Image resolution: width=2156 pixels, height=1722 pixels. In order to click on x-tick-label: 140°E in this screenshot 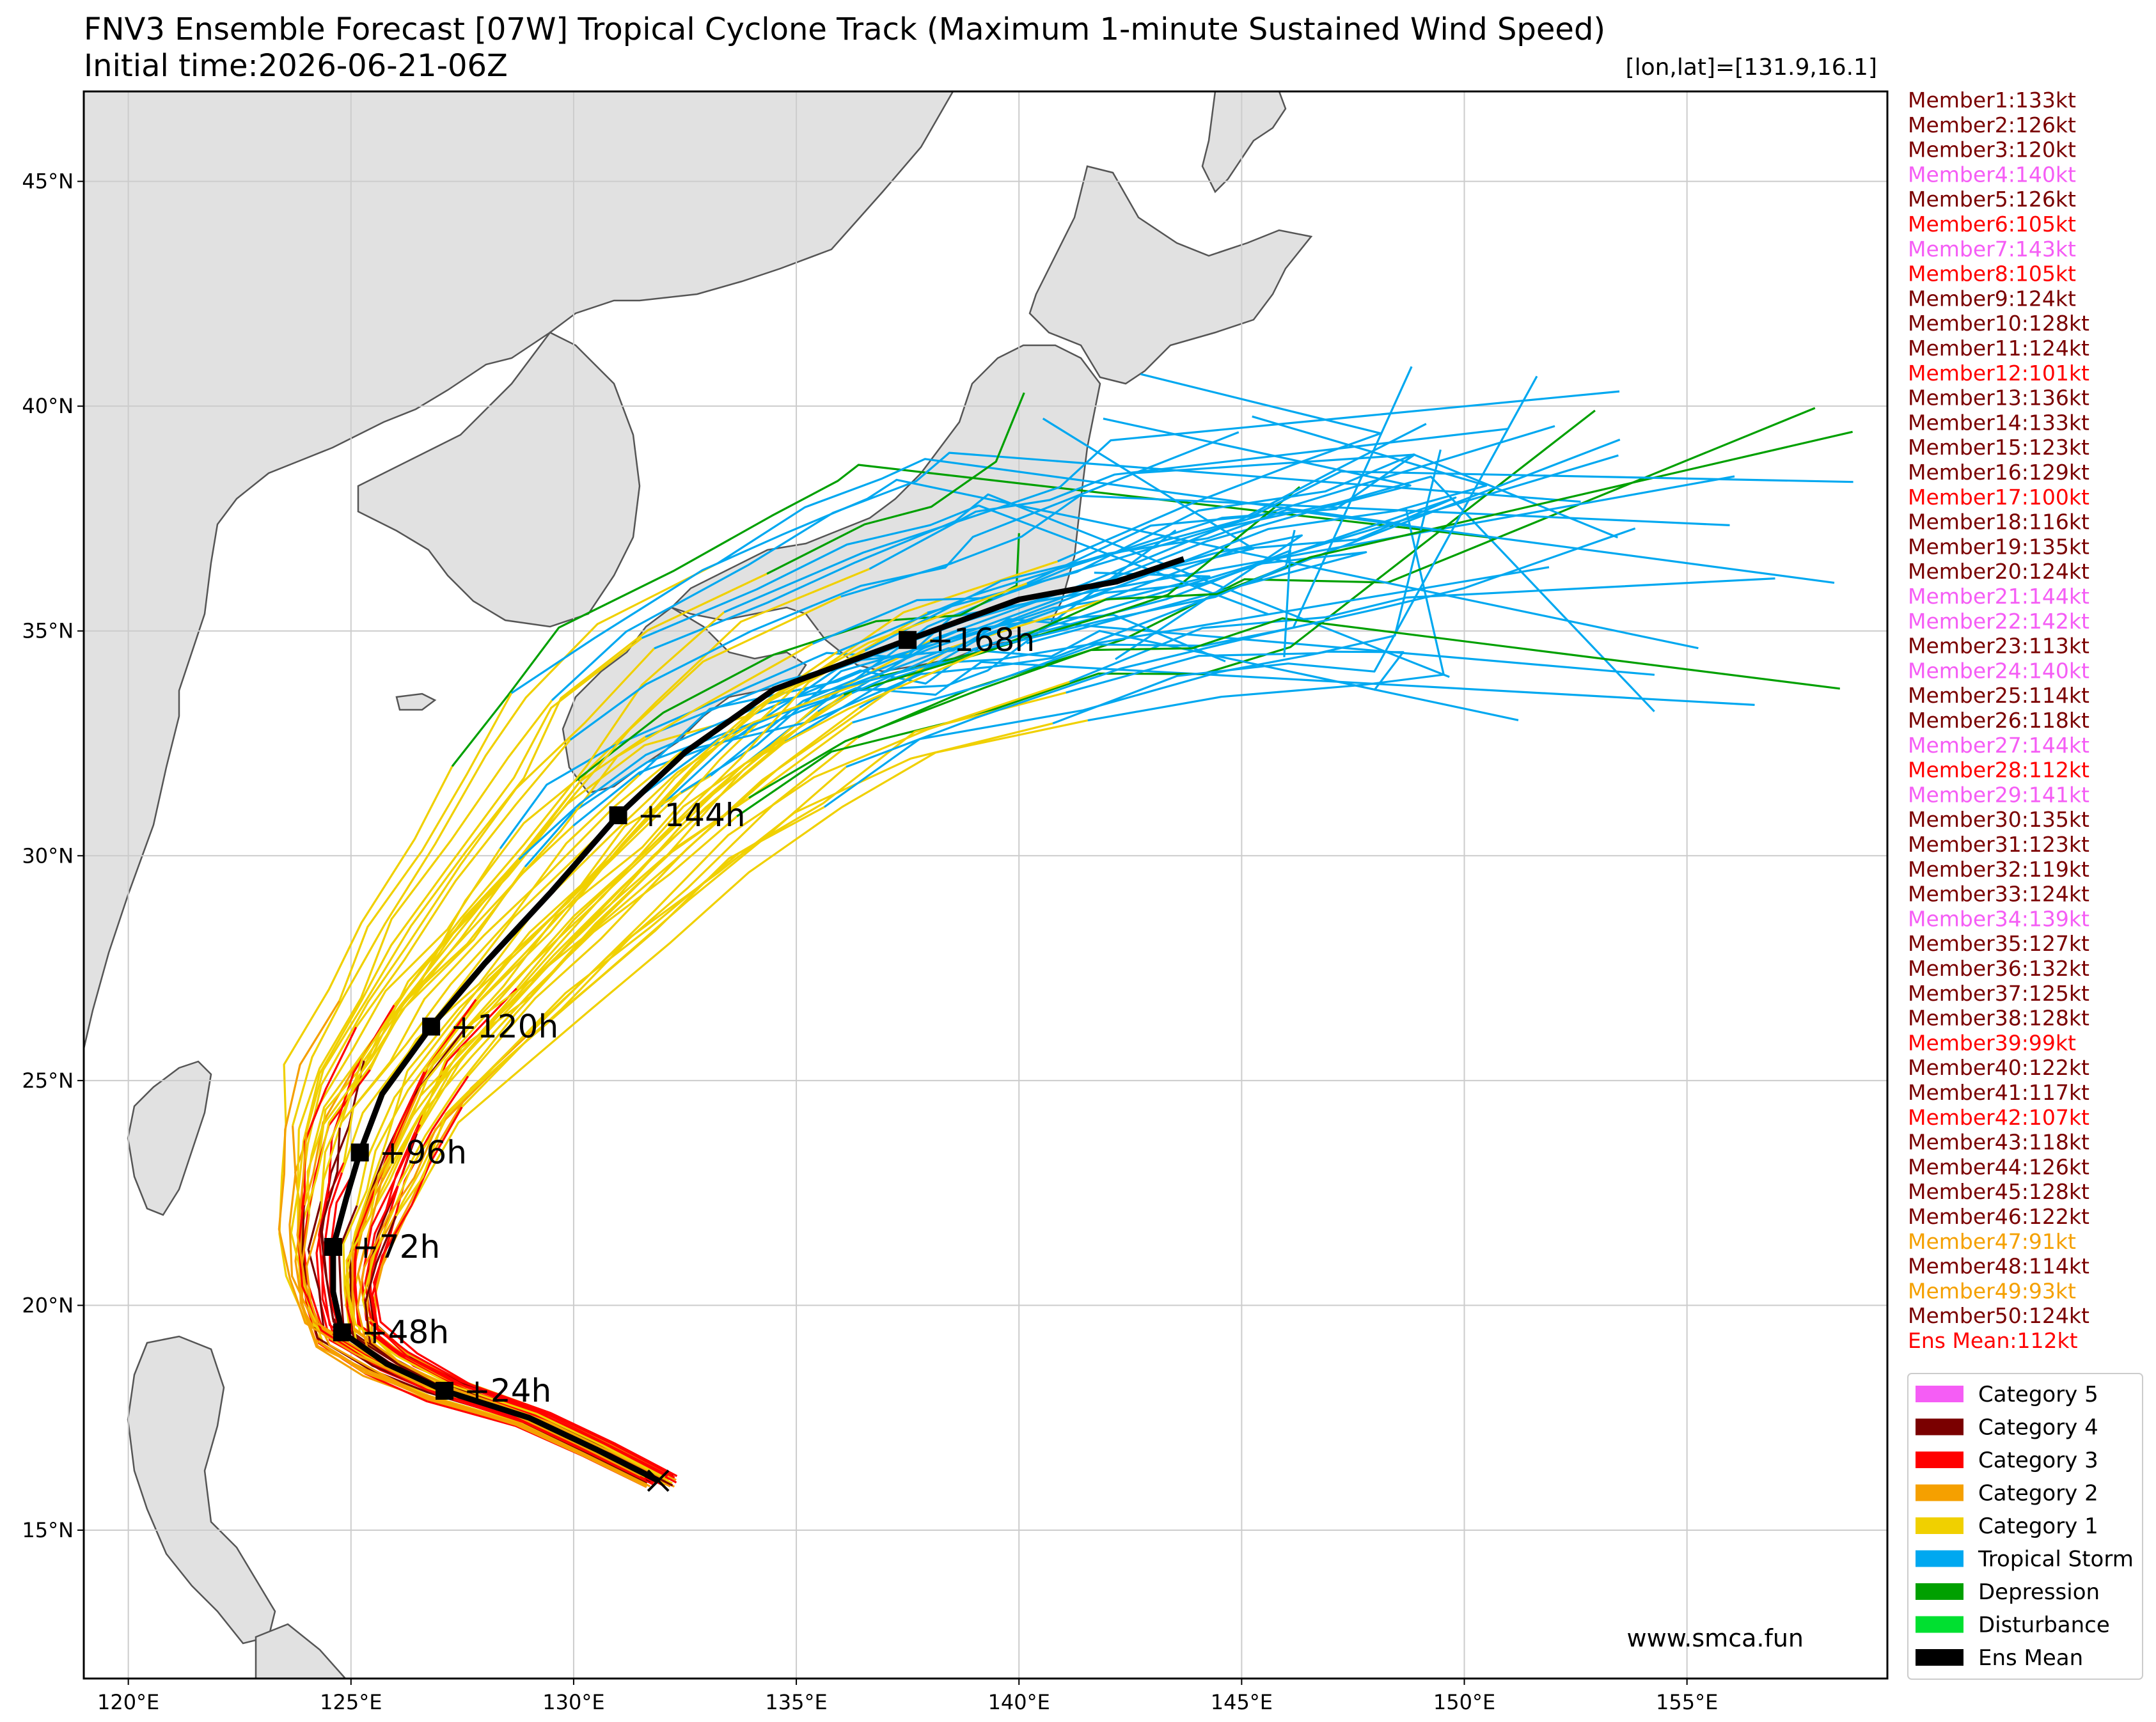, I will do `click(1019, 1702)`.